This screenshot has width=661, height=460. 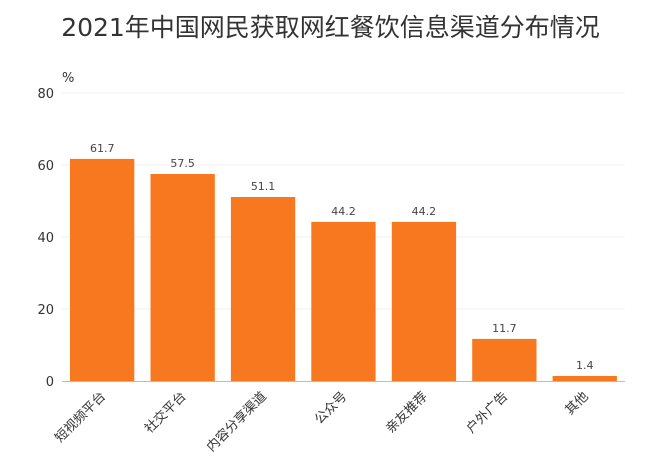 I want to click on chart-title: 2021年中国网民获取网红餐饮信息渠道分布情况, so click(x=330, y=27).